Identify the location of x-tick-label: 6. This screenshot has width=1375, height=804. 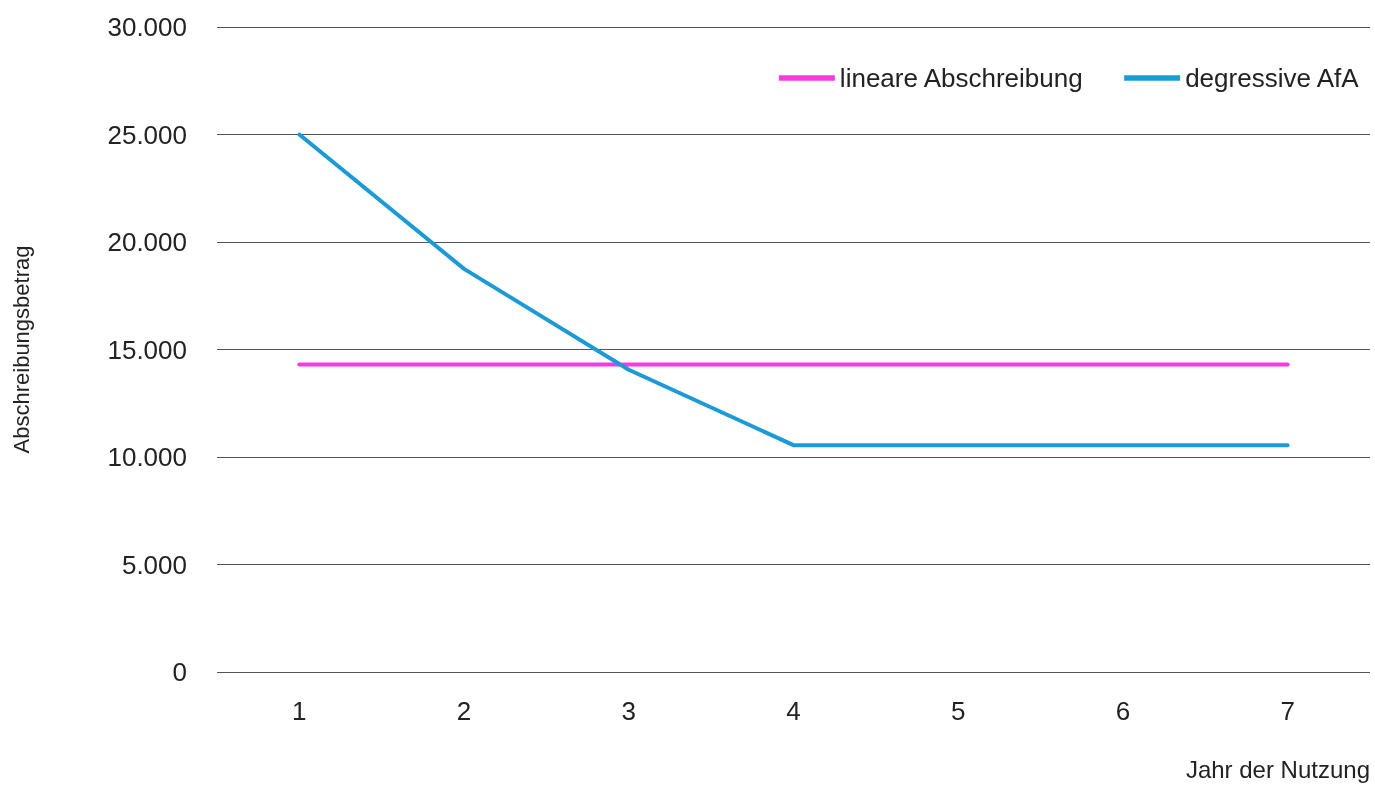
(1123, 711).